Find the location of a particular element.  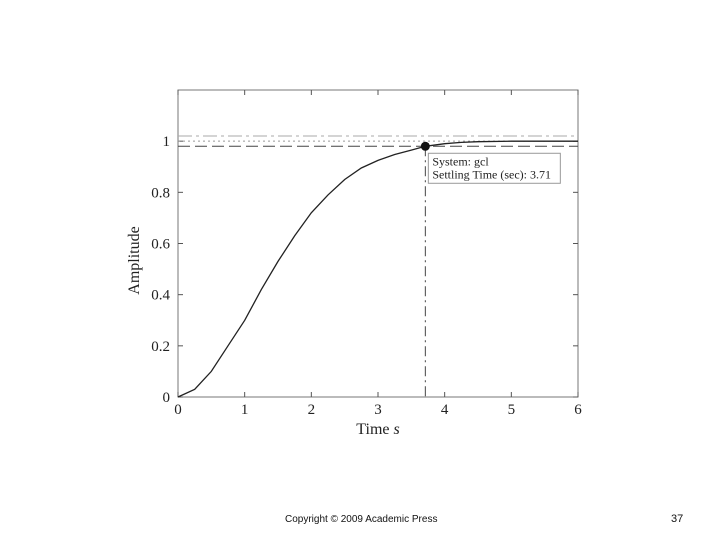

settling-marker is located at coordinates (425, 146).